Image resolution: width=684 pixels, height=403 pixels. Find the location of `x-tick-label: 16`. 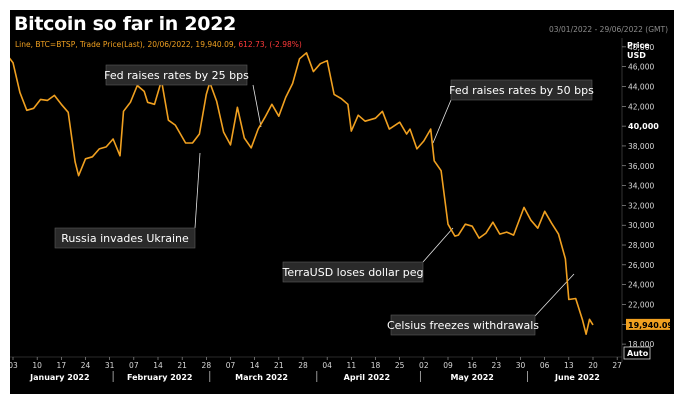

x-tick-label: 16 is located at coordinates (472, 365).